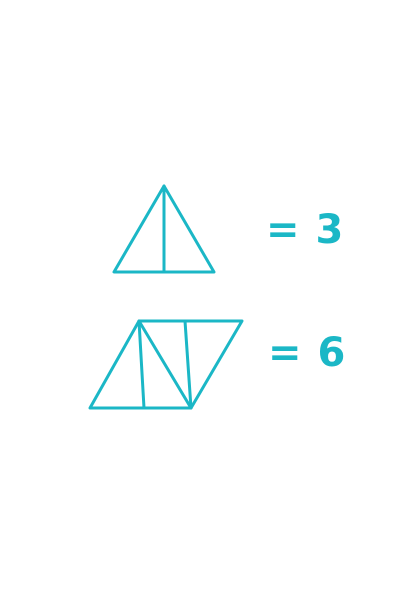 Image resolution: width=420 pixels, height=594 pixels. I want to click on subdivided-parallelogram, so click(166, 364).